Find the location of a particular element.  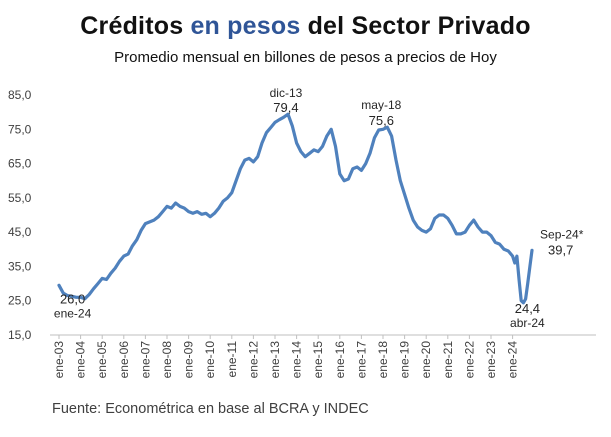

chart-title: Créditos en pesos del Sector Privado is located at coordinates (305, 26).